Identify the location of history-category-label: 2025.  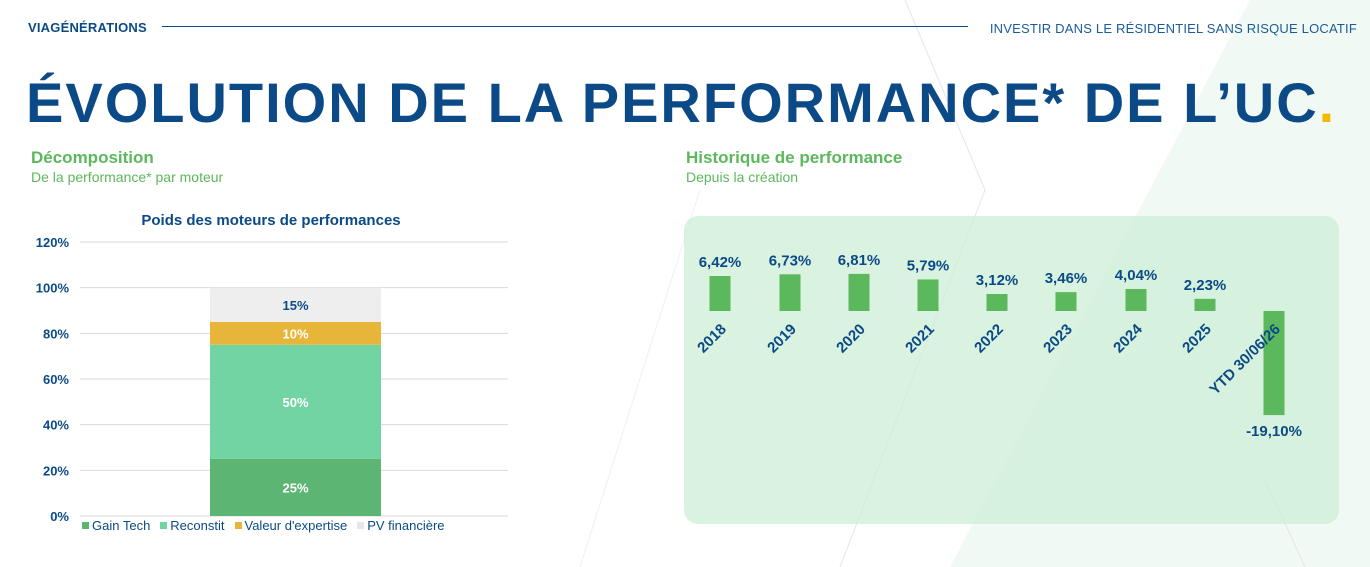
(1197, 339).